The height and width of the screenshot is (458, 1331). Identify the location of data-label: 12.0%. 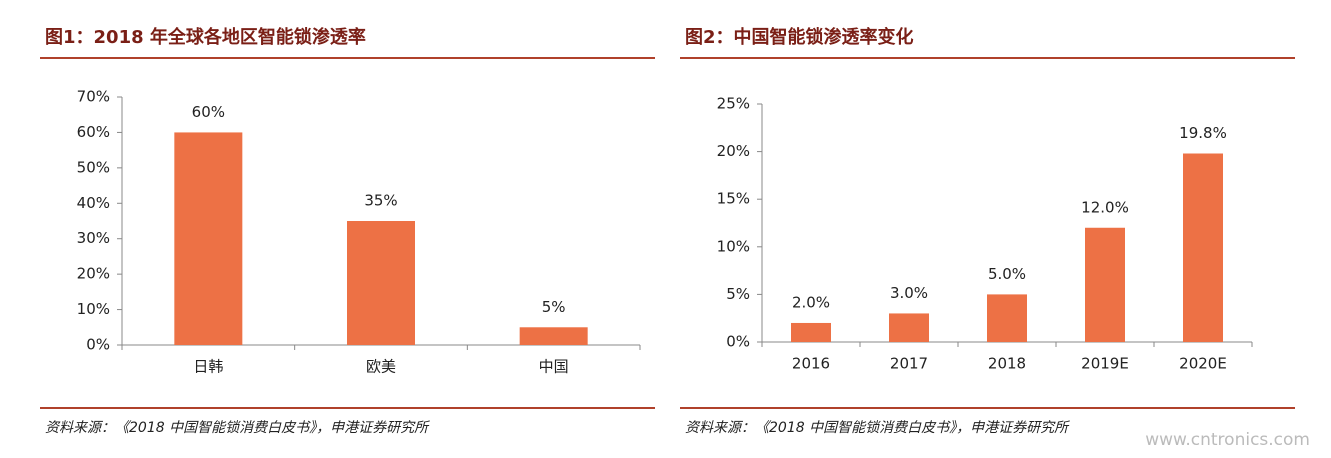
(1105, 207).